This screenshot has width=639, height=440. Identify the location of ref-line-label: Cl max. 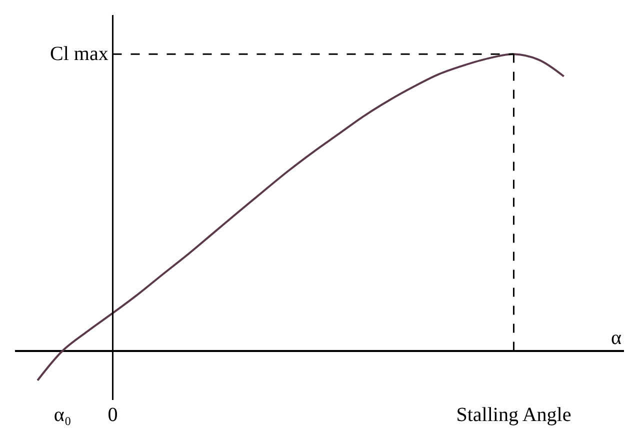
(79, 54).